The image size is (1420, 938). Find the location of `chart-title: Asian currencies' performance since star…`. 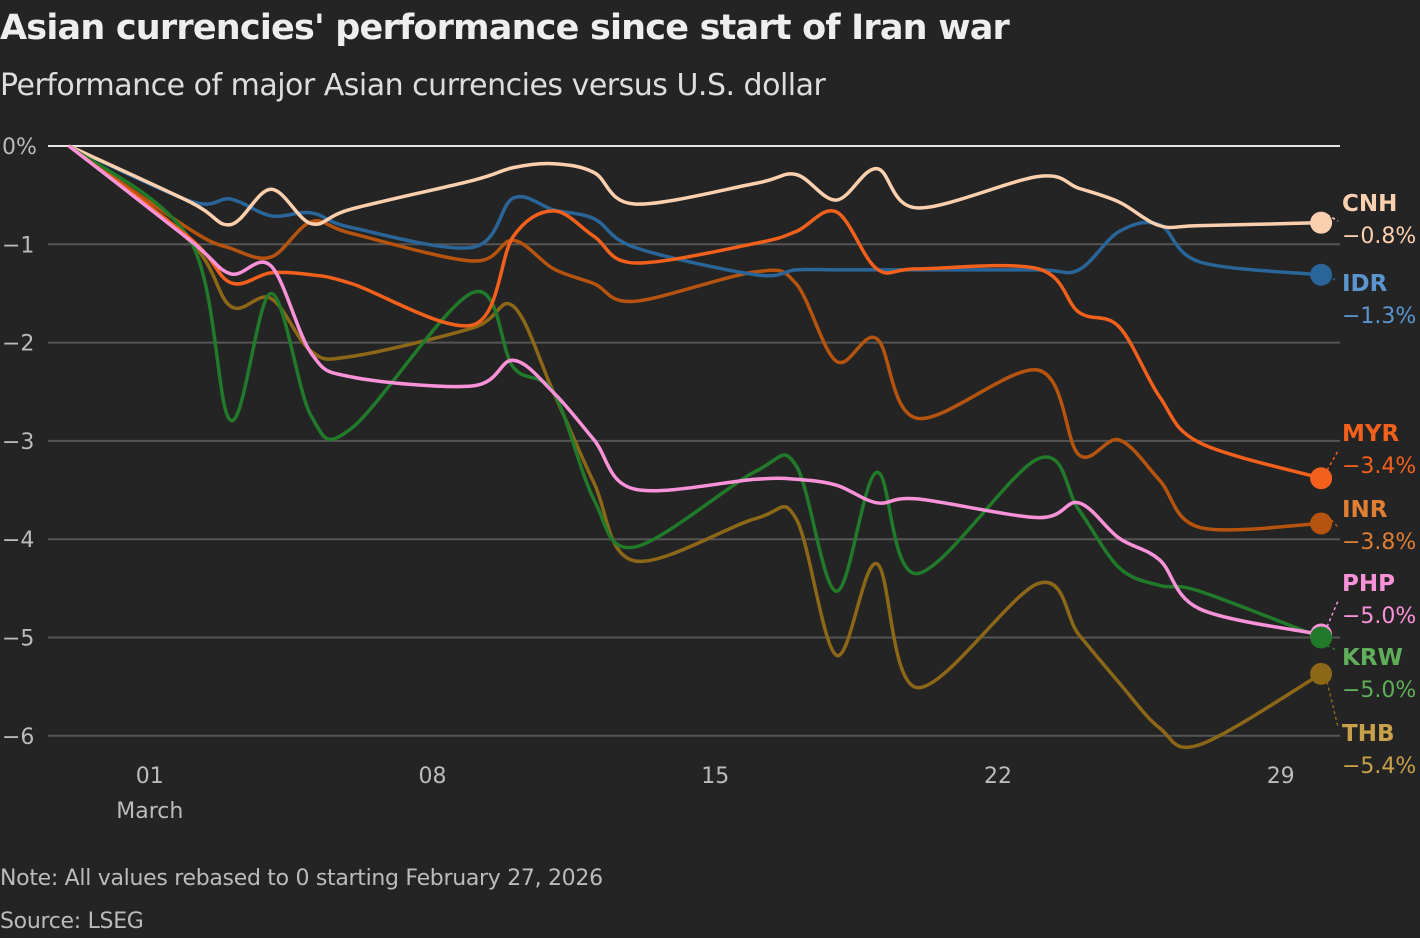

chart-title: Asian currencies' performance since star… is located at coordinates (505, 28).